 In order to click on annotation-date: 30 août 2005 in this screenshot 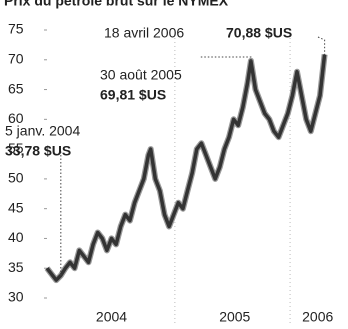, I will do `click(141, 75)`.